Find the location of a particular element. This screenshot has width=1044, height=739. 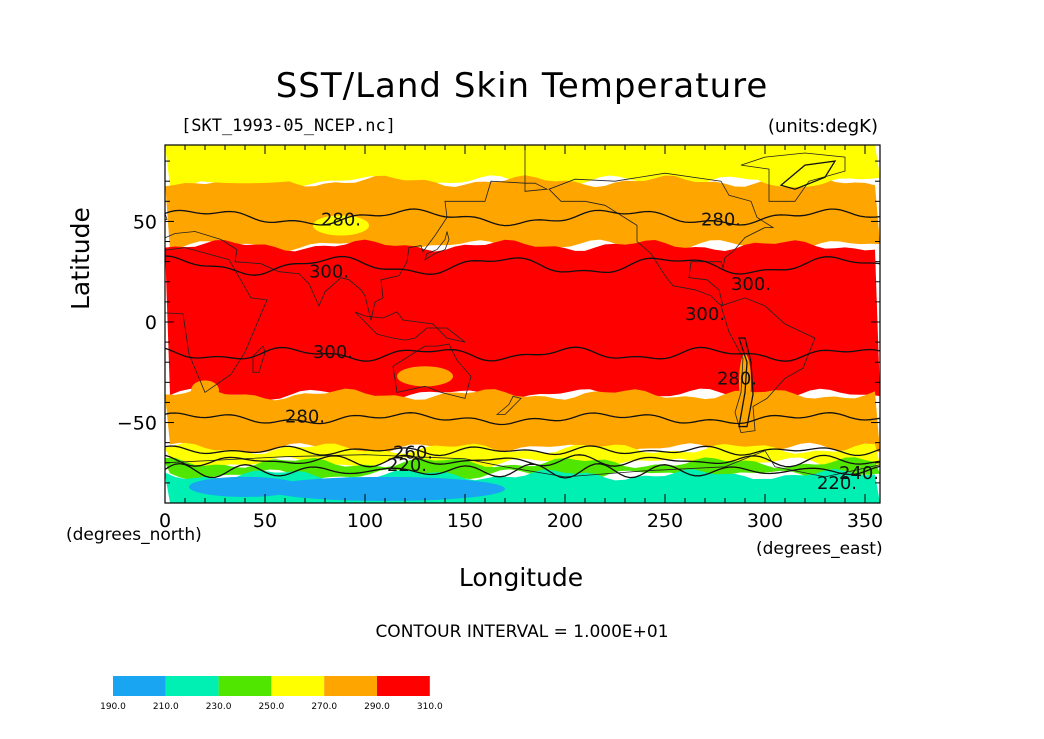

colorbar-label: 250.0 is located at coordinates (272, 707).